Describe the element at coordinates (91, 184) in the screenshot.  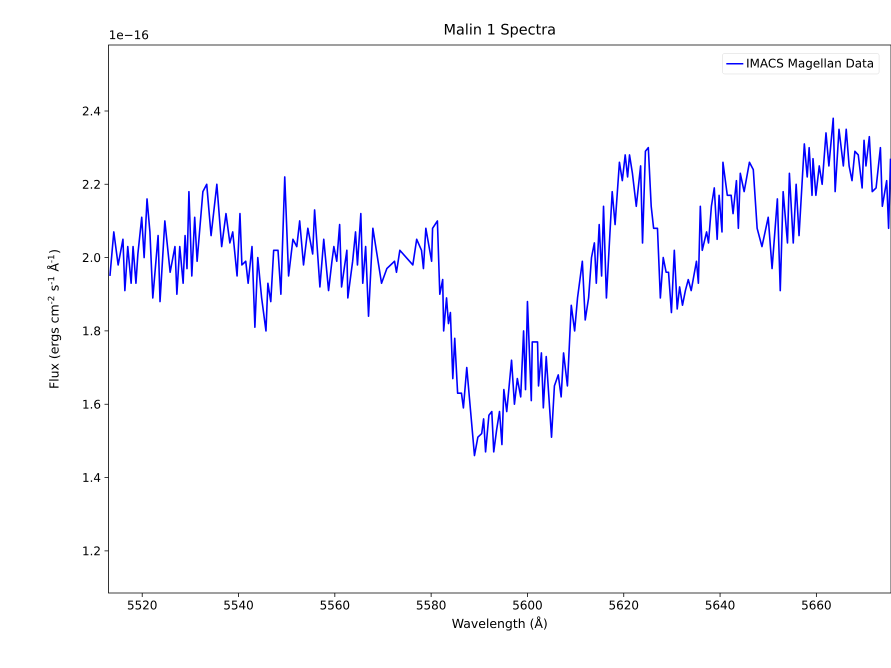
I see `y-tick-label: 2.2` at that location.